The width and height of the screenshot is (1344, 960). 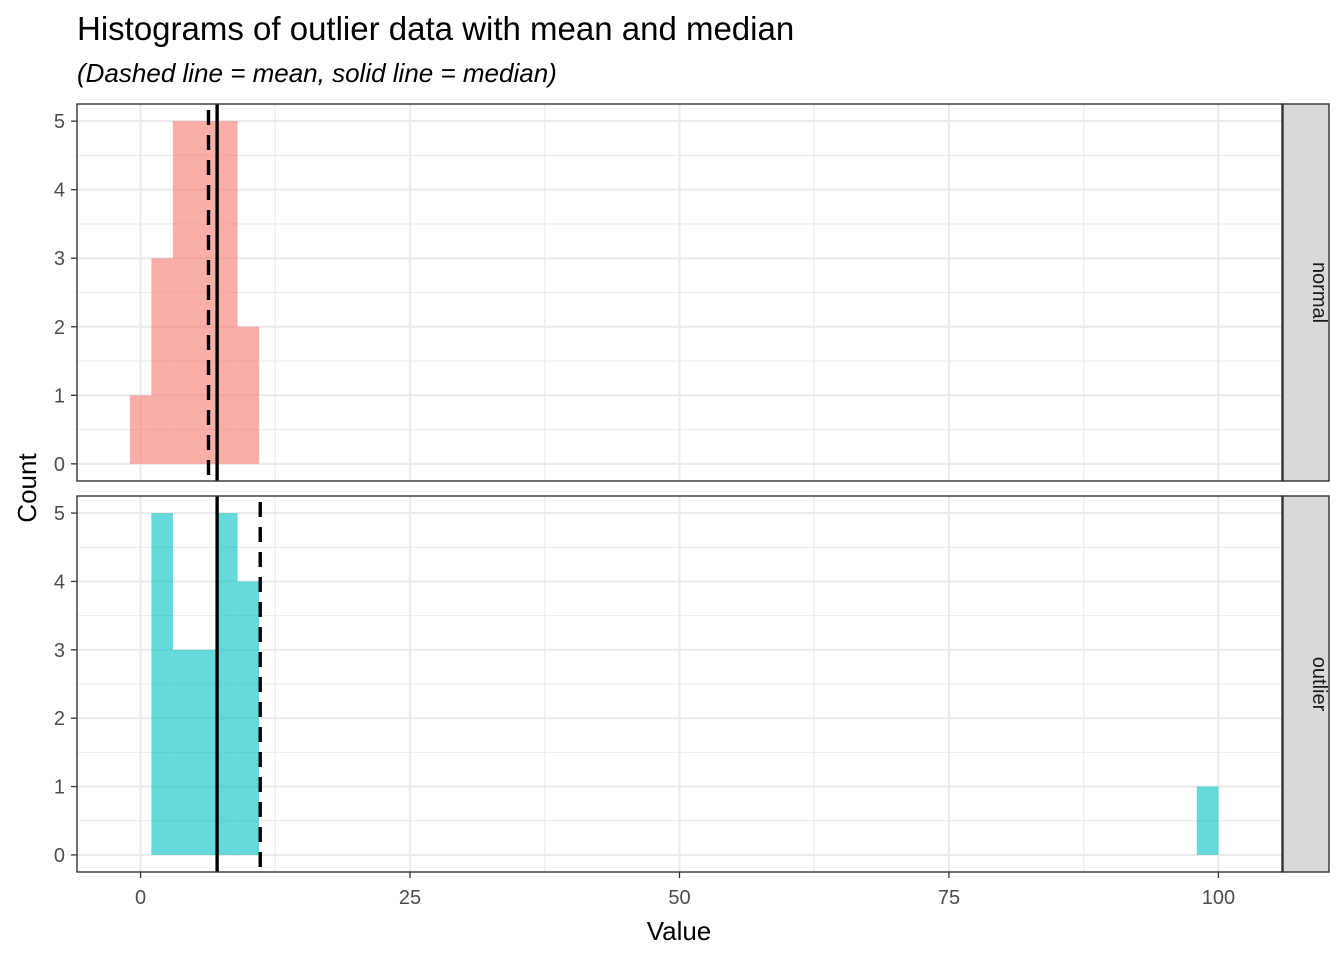 I want to click on x-axis-label: Value, so click(x=679, y=931).